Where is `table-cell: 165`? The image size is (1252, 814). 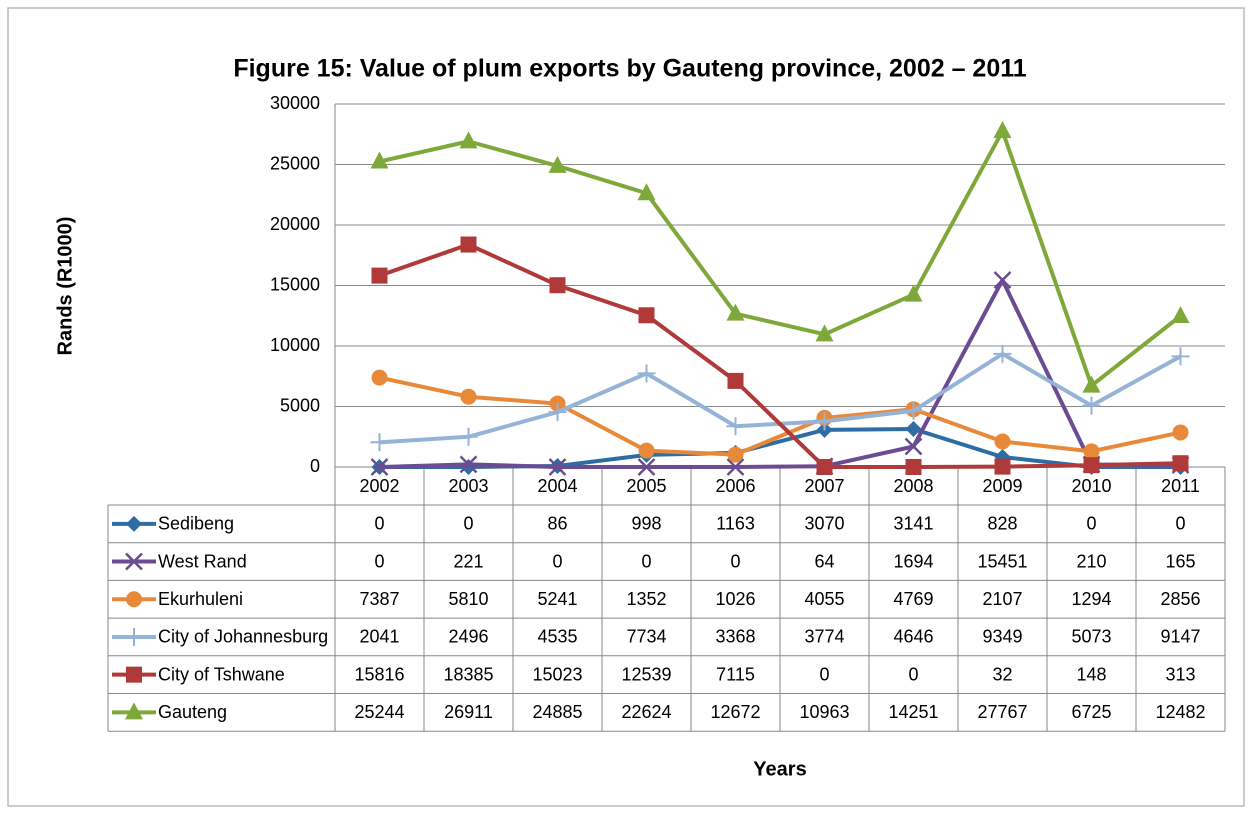
table-cell: 165 is located at coordinates (1180, 561).